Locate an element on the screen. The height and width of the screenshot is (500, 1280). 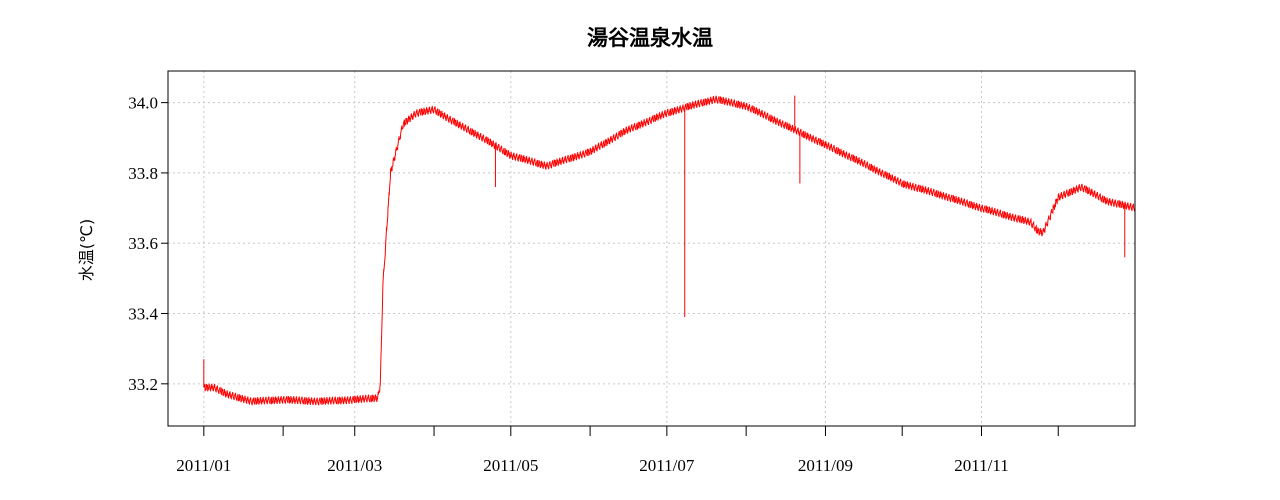
y-axis-label: 水温(℃) is located at coordinates (86, 250).